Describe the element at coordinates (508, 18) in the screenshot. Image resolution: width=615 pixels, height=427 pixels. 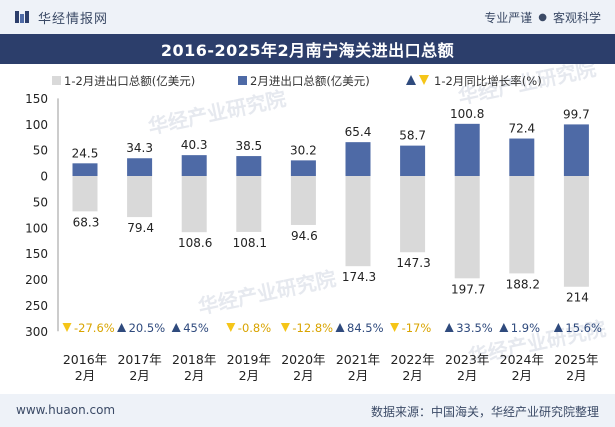
I see `tagline-item-1: 专业严谨` at that location.